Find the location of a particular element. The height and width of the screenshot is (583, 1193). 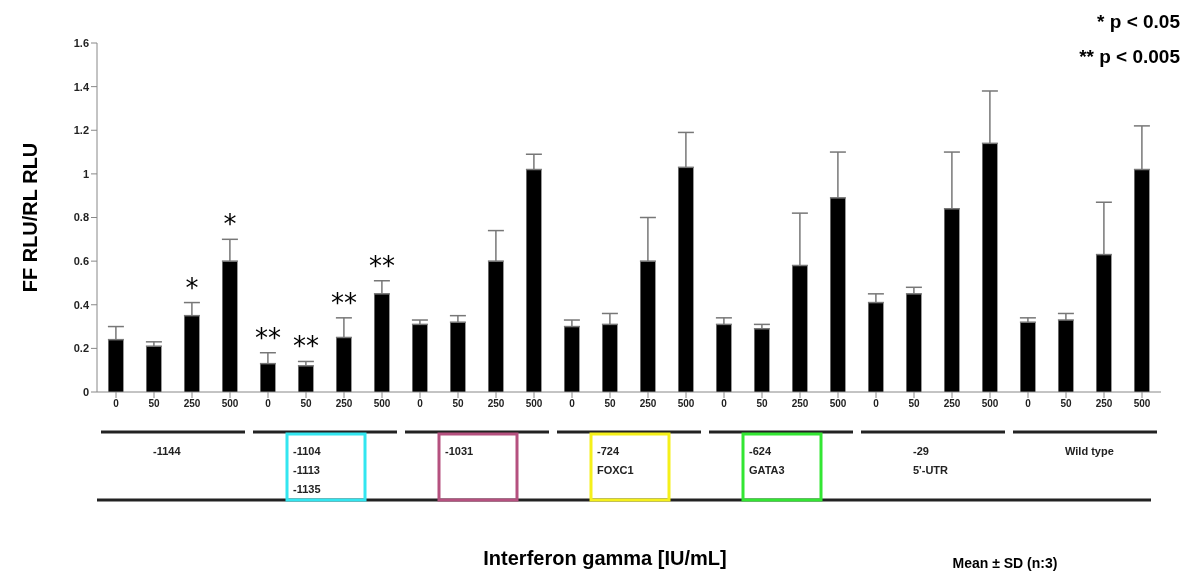

text: Mean ± SD (n:3) is located at coordinates (1005, 563).